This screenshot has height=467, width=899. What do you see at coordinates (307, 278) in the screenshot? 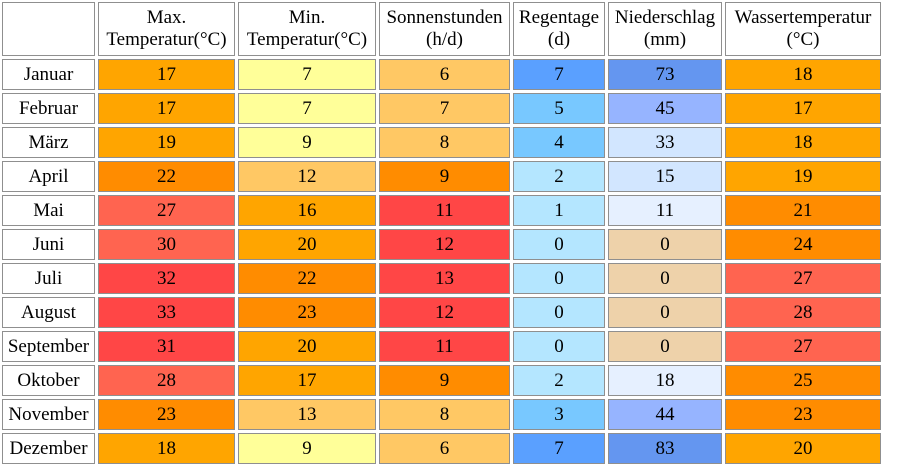
I see `min-temp-cell: 22` at bounding box center [307, 278].